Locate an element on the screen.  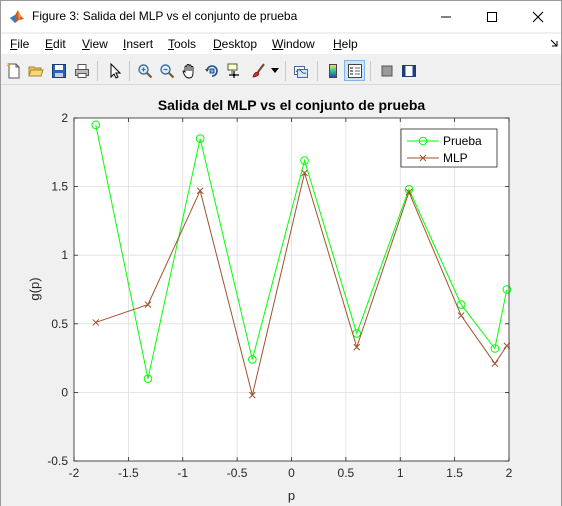
data-cursor-button is located at coordinates (234, 70).